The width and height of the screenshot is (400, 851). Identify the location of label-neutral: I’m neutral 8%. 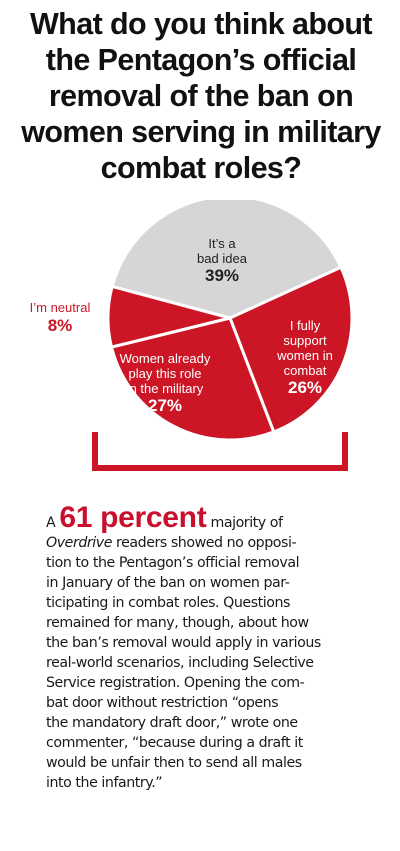
(60, 317).